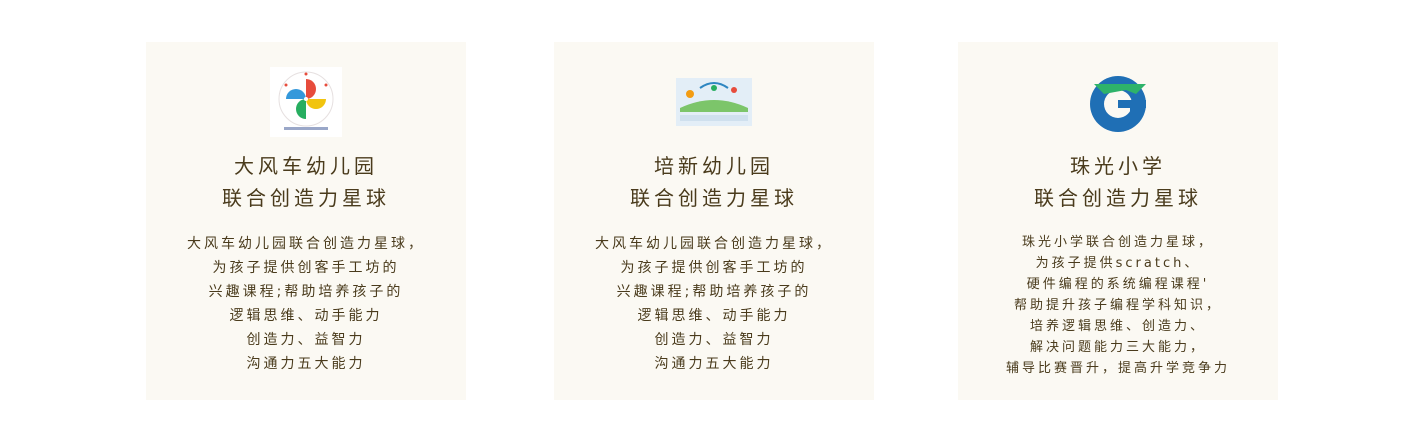 This screenshot has width=1426, height=439. I want to click on title-line: 珠光小学, so click(1118, 166).